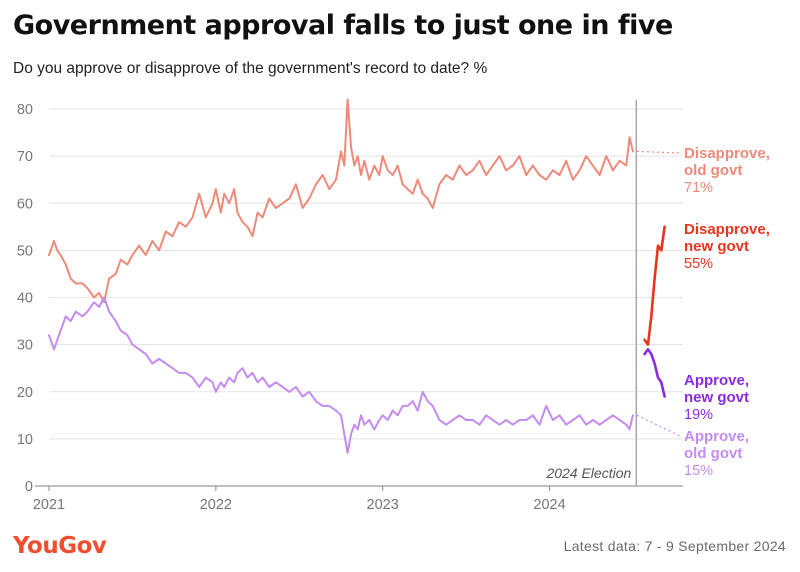 The width and height of the screenshot is (800, 572). Describe the element at coordinates (698, 415) in the screenshot. I see `series-latest-value: 19%` at that location.